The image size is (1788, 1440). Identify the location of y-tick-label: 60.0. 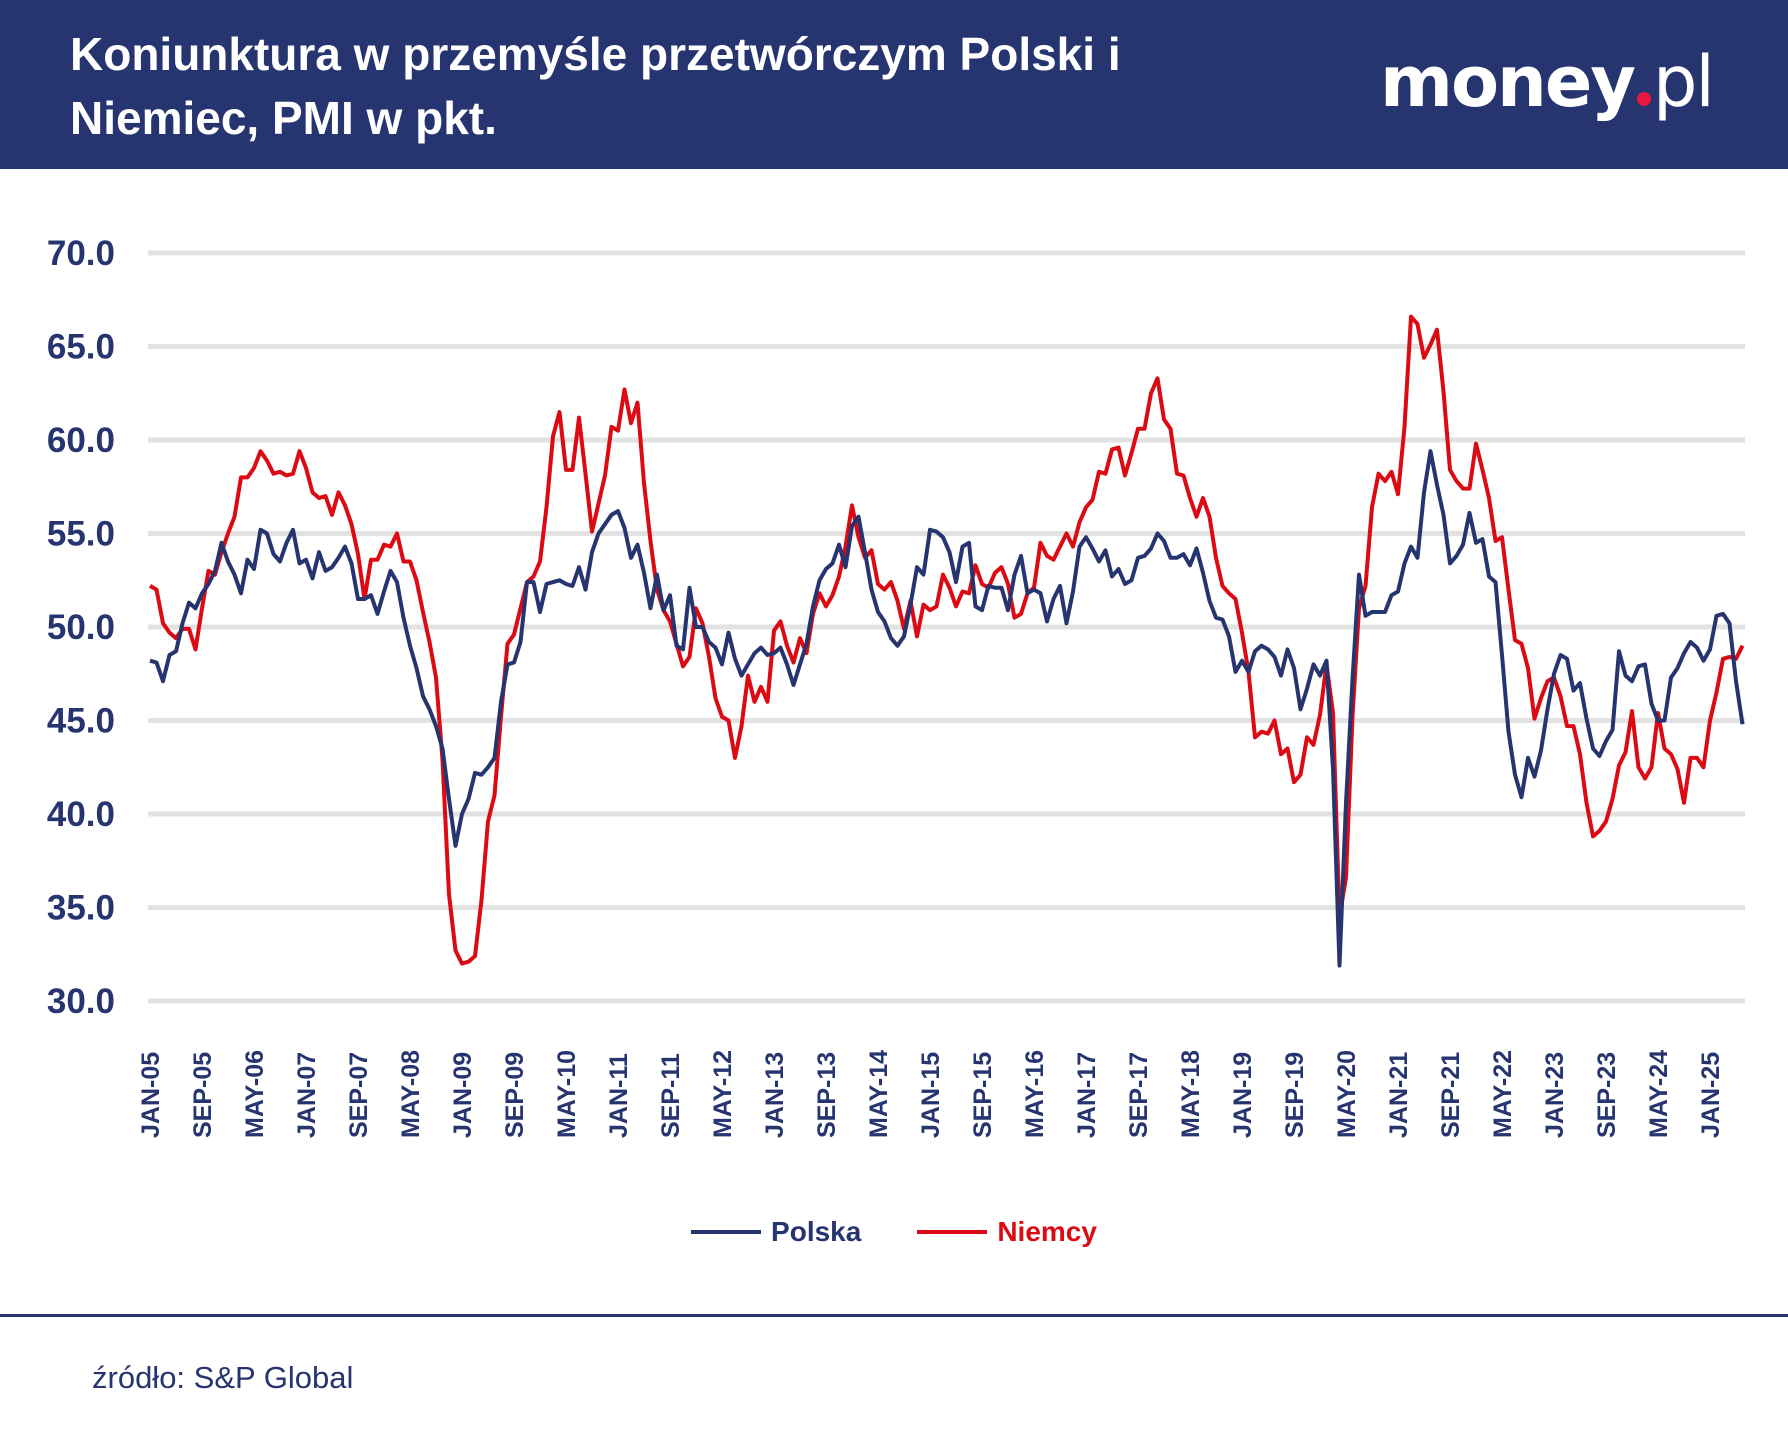
(81, 440).